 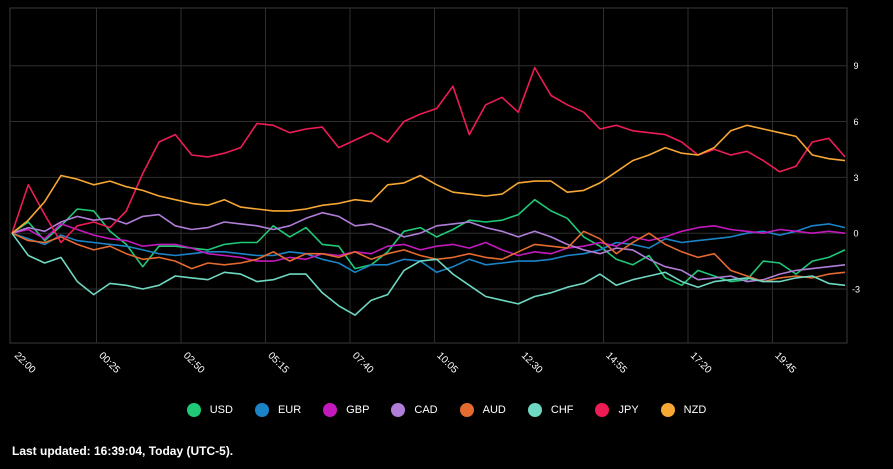 I want to click on series-line-aud, so click(x=428, y=256).